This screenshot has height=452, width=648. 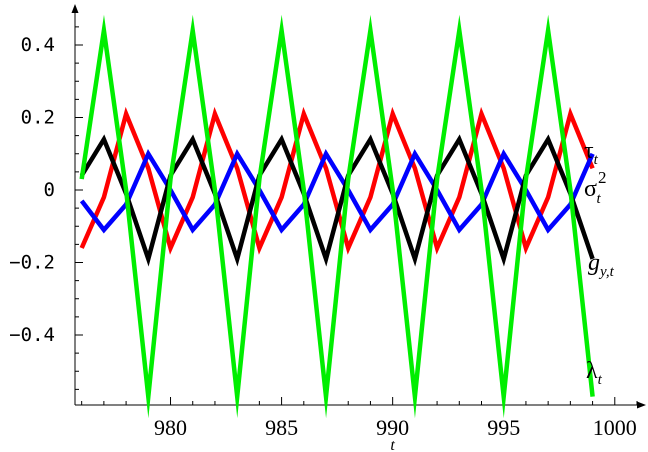 I want to click on series-label-tau: τt, so click(x=591, y=153).